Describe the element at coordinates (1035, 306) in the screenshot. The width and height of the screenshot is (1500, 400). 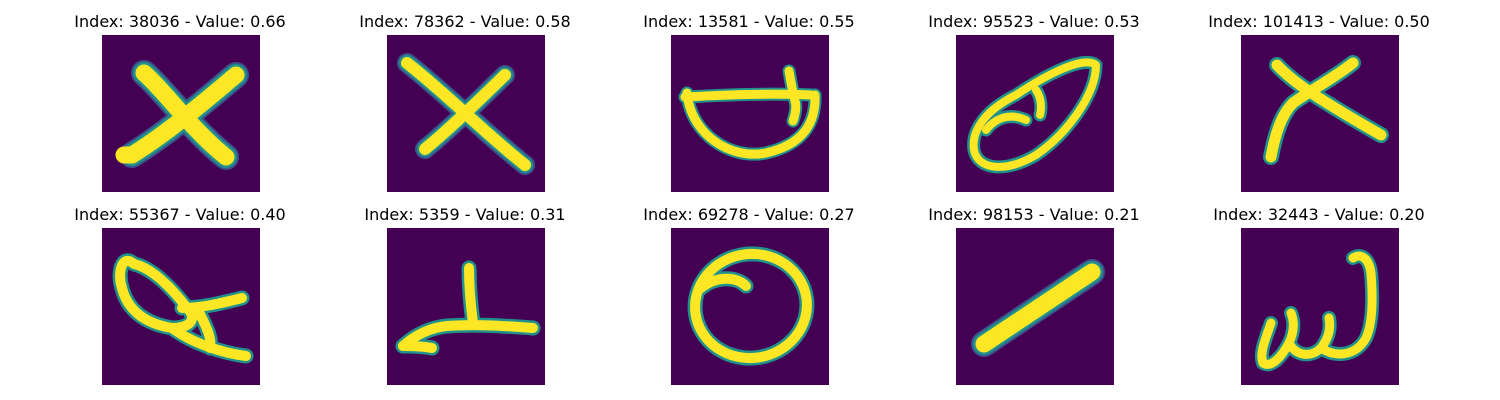
I see `diagonal-stroke-glyph-image` at that location.